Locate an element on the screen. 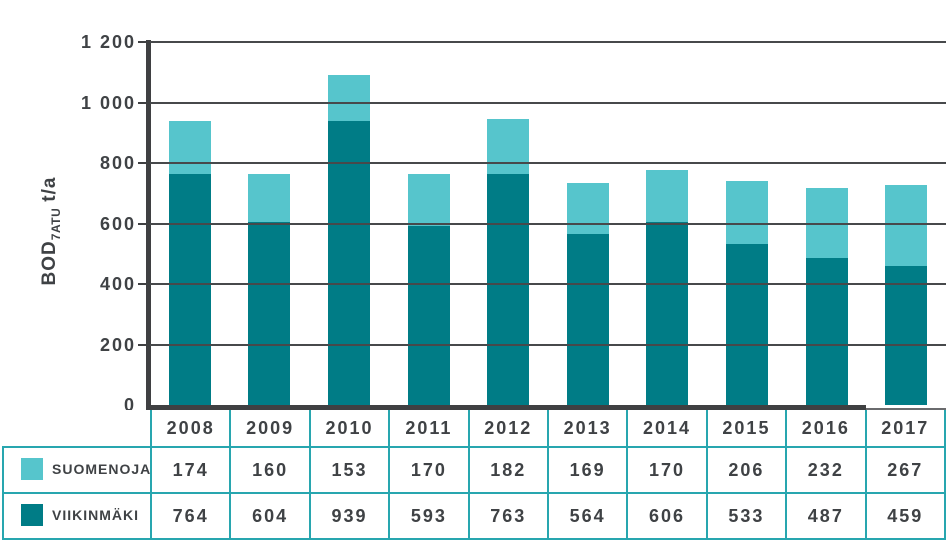  bar-segment-viikinmaki-2011 is located at coordinates (428, 315).